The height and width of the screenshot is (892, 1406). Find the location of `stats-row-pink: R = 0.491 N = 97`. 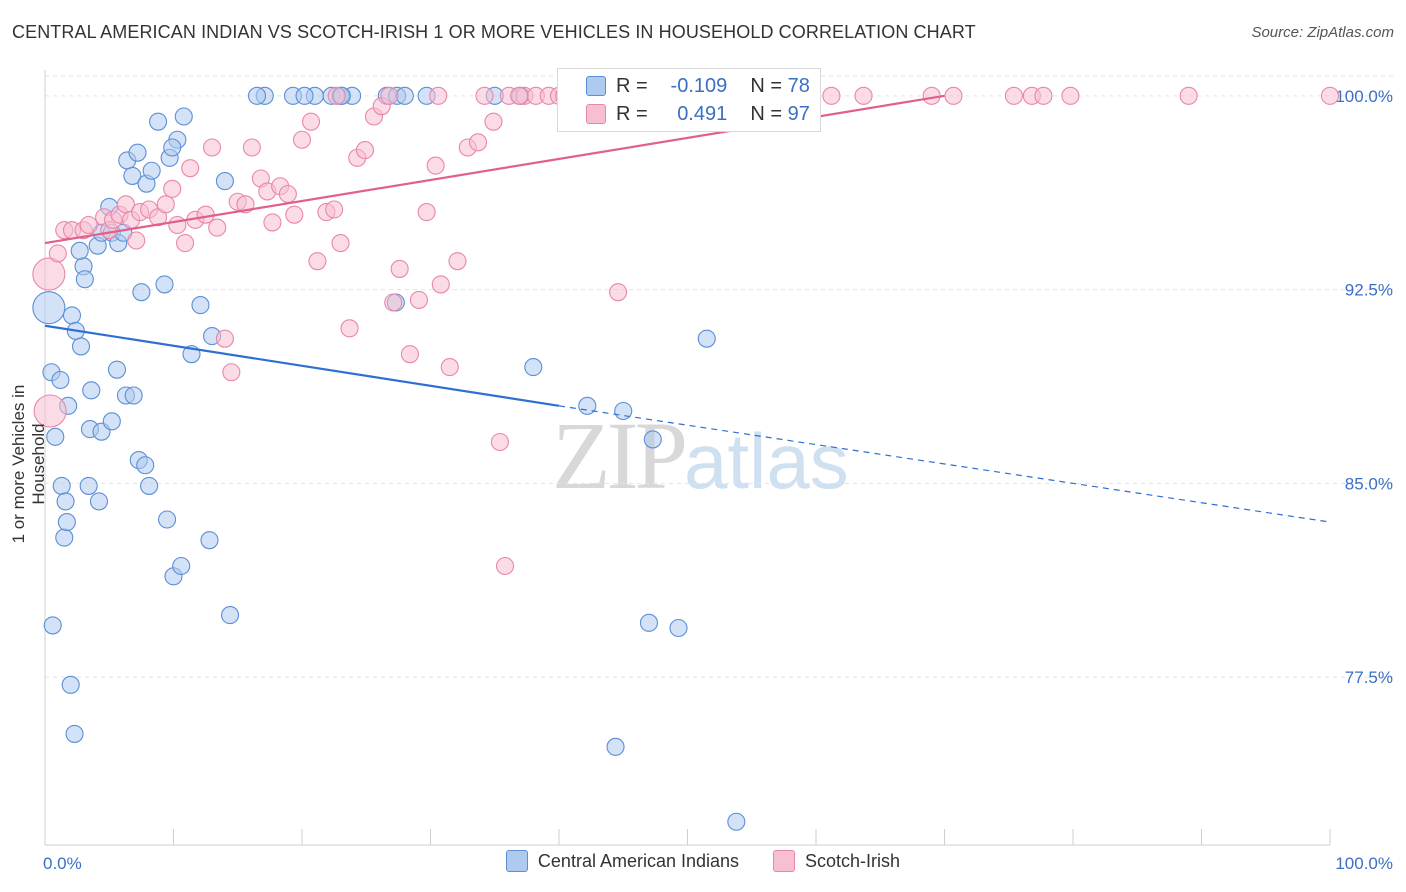

stats-row-pink: R = 0.491 N = 97 is located at coordinates (689, 113).